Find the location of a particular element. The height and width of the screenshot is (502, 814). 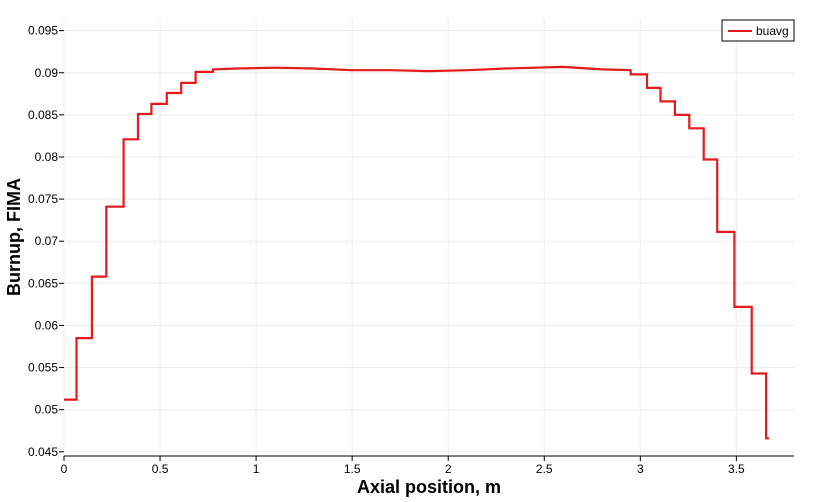

x-axis-title: Axial position, m is located at coordinates (429, 487).